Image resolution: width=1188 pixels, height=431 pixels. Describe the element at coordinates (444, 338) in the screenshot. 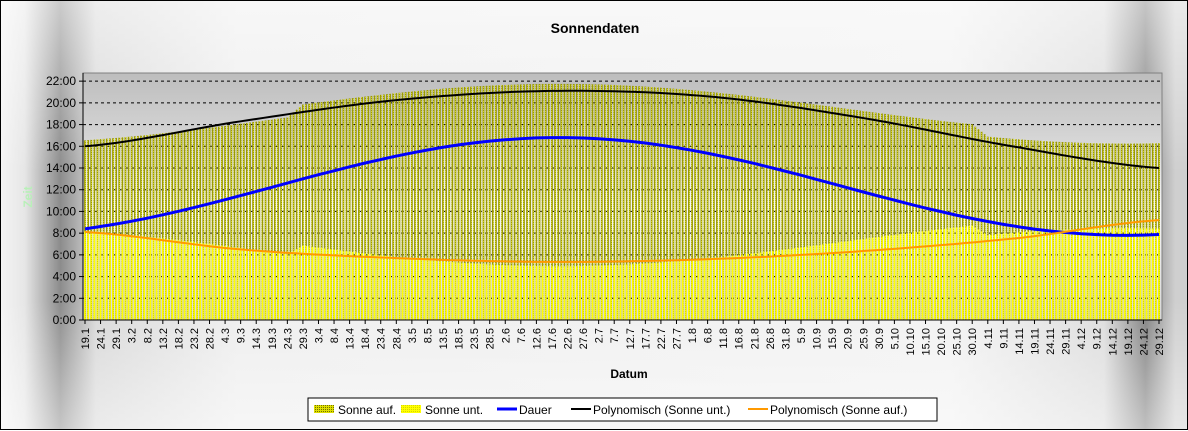

I see `x-tick-label: 13.5` at that location.